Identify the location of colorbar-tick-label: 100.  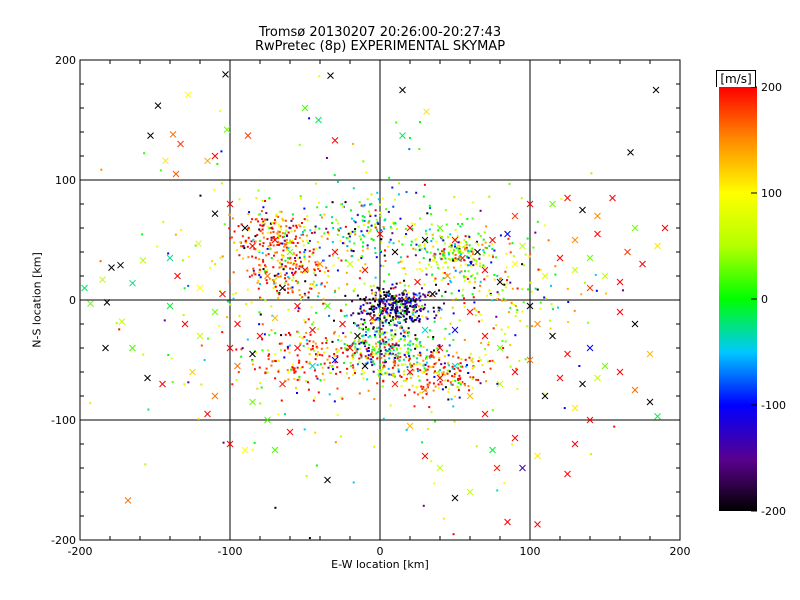
(771, 193).